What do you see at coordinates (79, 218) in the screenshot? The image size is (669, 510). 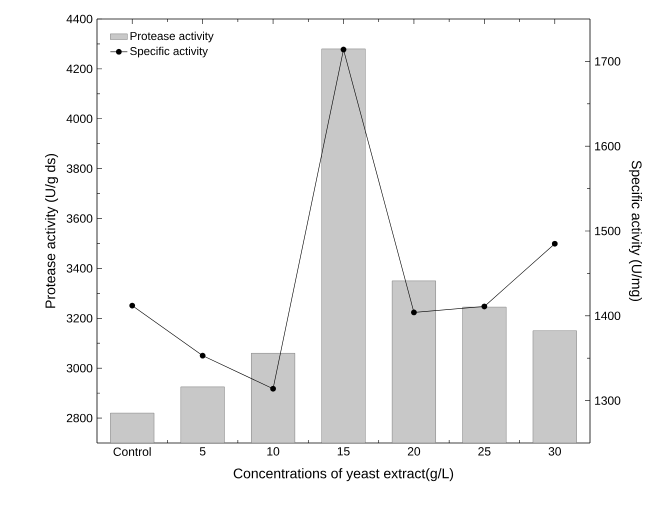 I see `y-tick-label: 3600` at bounding box center [79, 218].